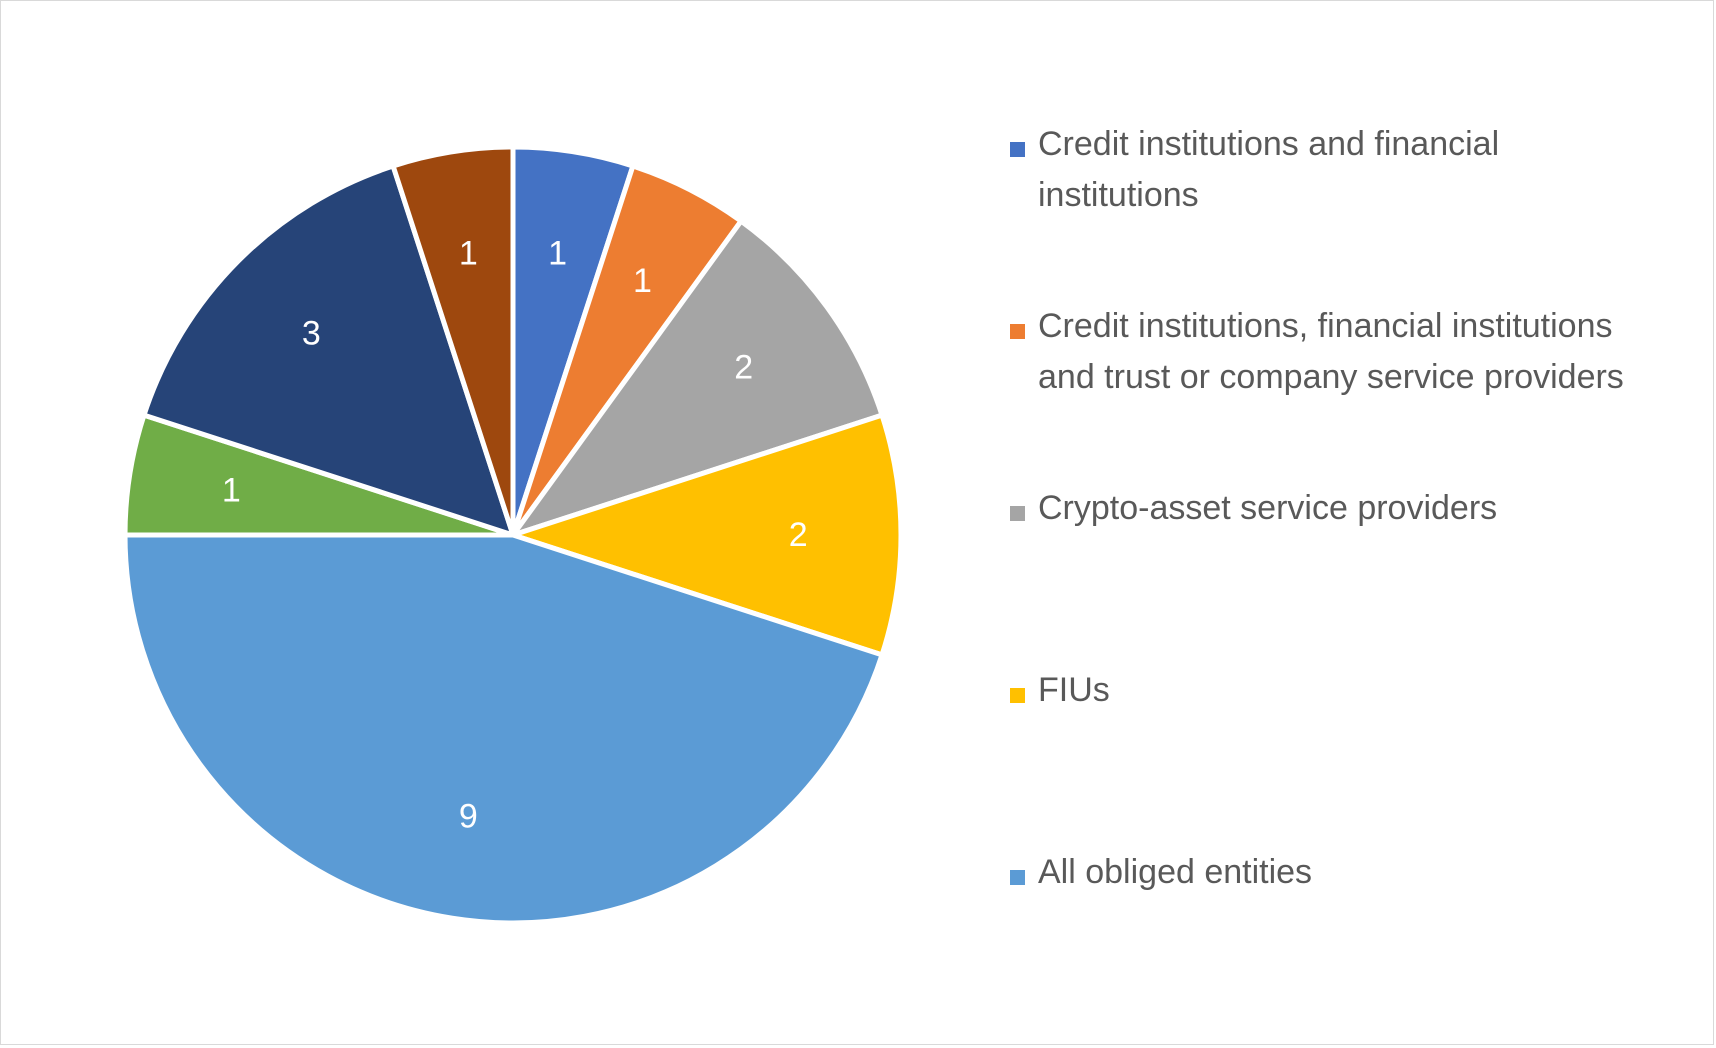  I want to click on legend-label: Crypto-asset service providers, so click(1268, 508).